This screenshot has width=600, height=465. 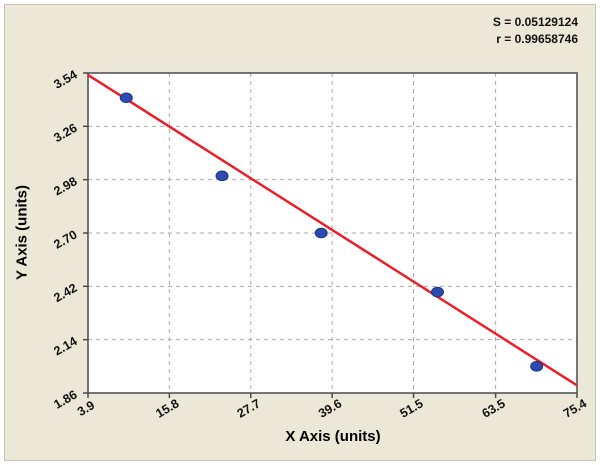 I want to click on x-tick-label: 75.4, so click(x=575, y=408).